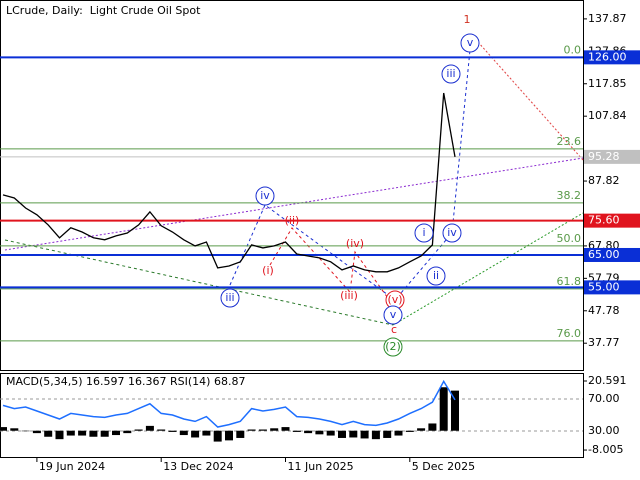  Describe the element at coordinates (198, 466) in the screenshot. I see `x-tick-label: 13 Dec 2024` at that location.